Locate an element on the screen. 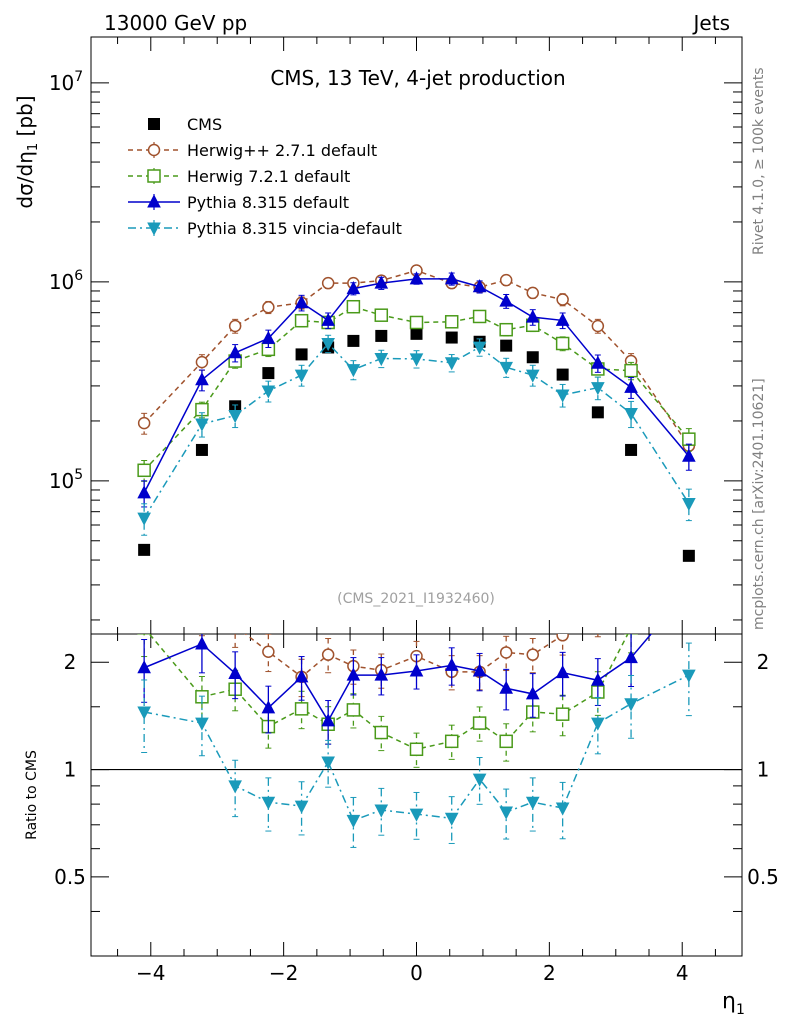 The image size is (786, 1024). main-y-tick-exponent: 6 is located at coordinates (78, 276).